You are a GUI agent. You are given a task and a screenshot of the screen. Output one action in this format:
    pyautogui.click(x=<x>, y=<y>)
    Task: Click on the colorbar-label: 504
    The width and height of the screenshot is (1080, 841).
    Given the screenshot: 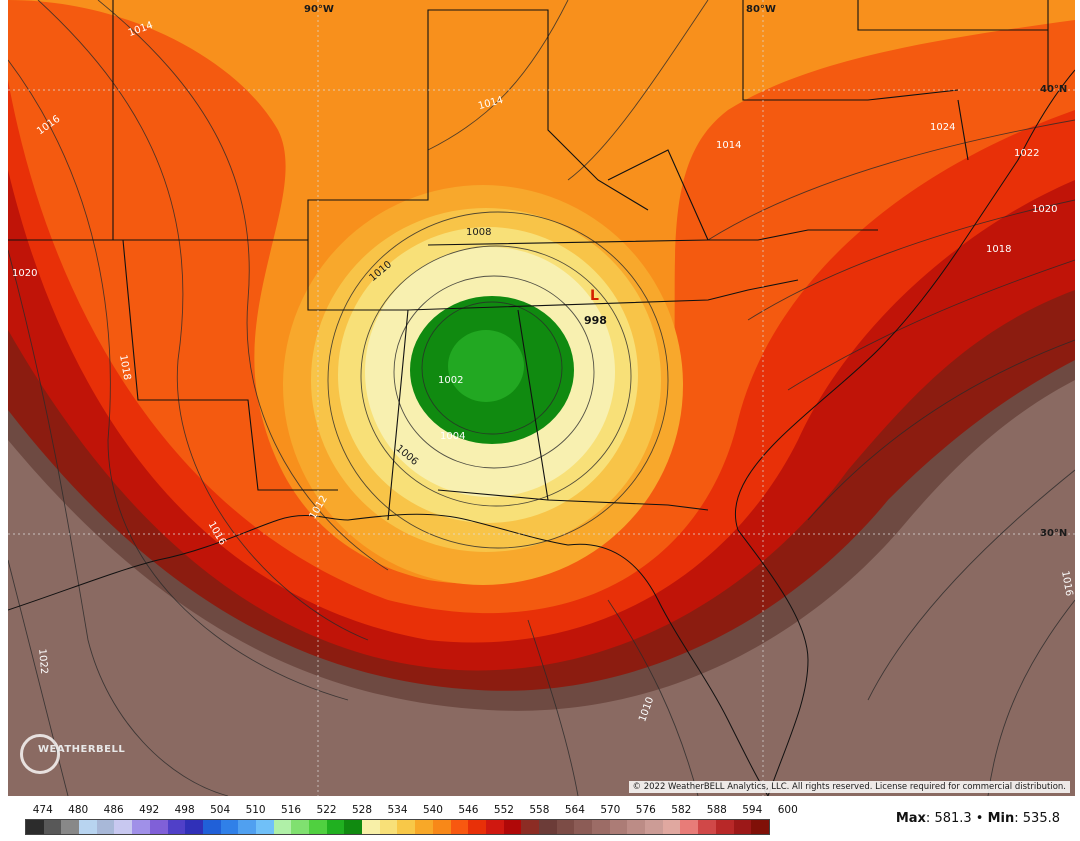 What is the action you would take?
    pyautogui.click(x=220, y=810)
    